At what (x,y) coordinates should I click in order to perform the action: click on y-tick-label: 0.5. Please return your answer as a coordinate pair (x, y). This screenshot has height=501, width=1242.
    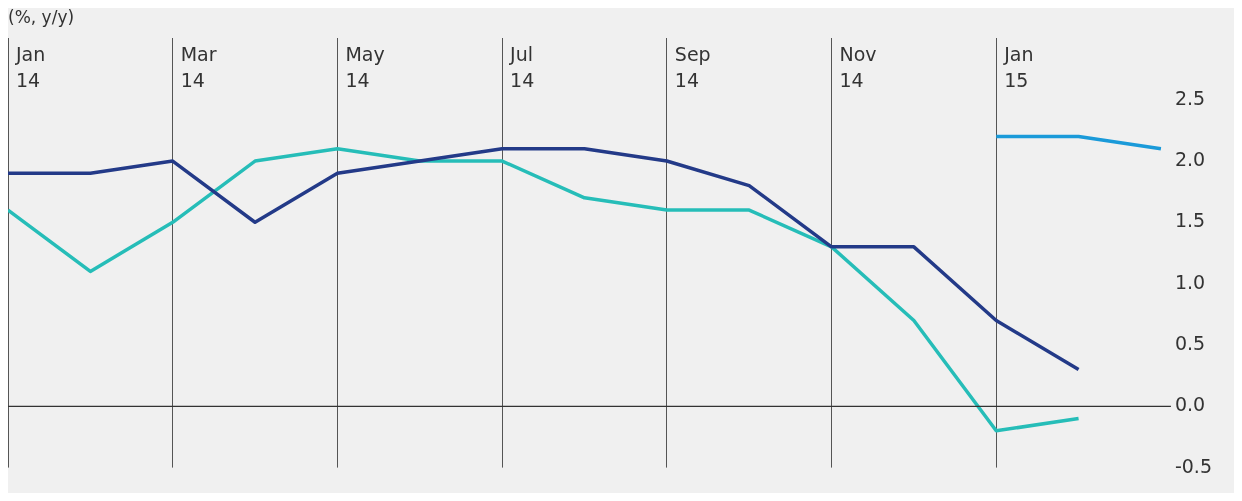
    Looking at the image, I should click on (1190, 342).